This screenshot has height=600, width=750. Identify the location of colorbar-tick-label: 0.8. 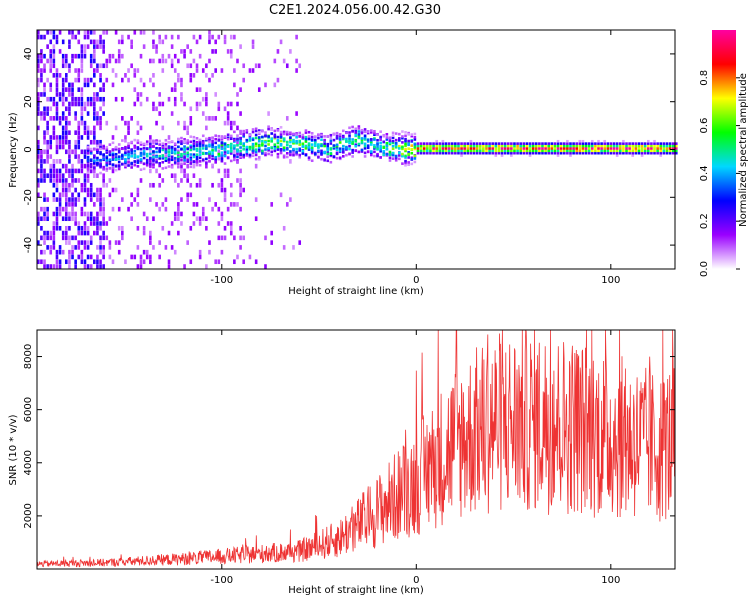
(704, 78).